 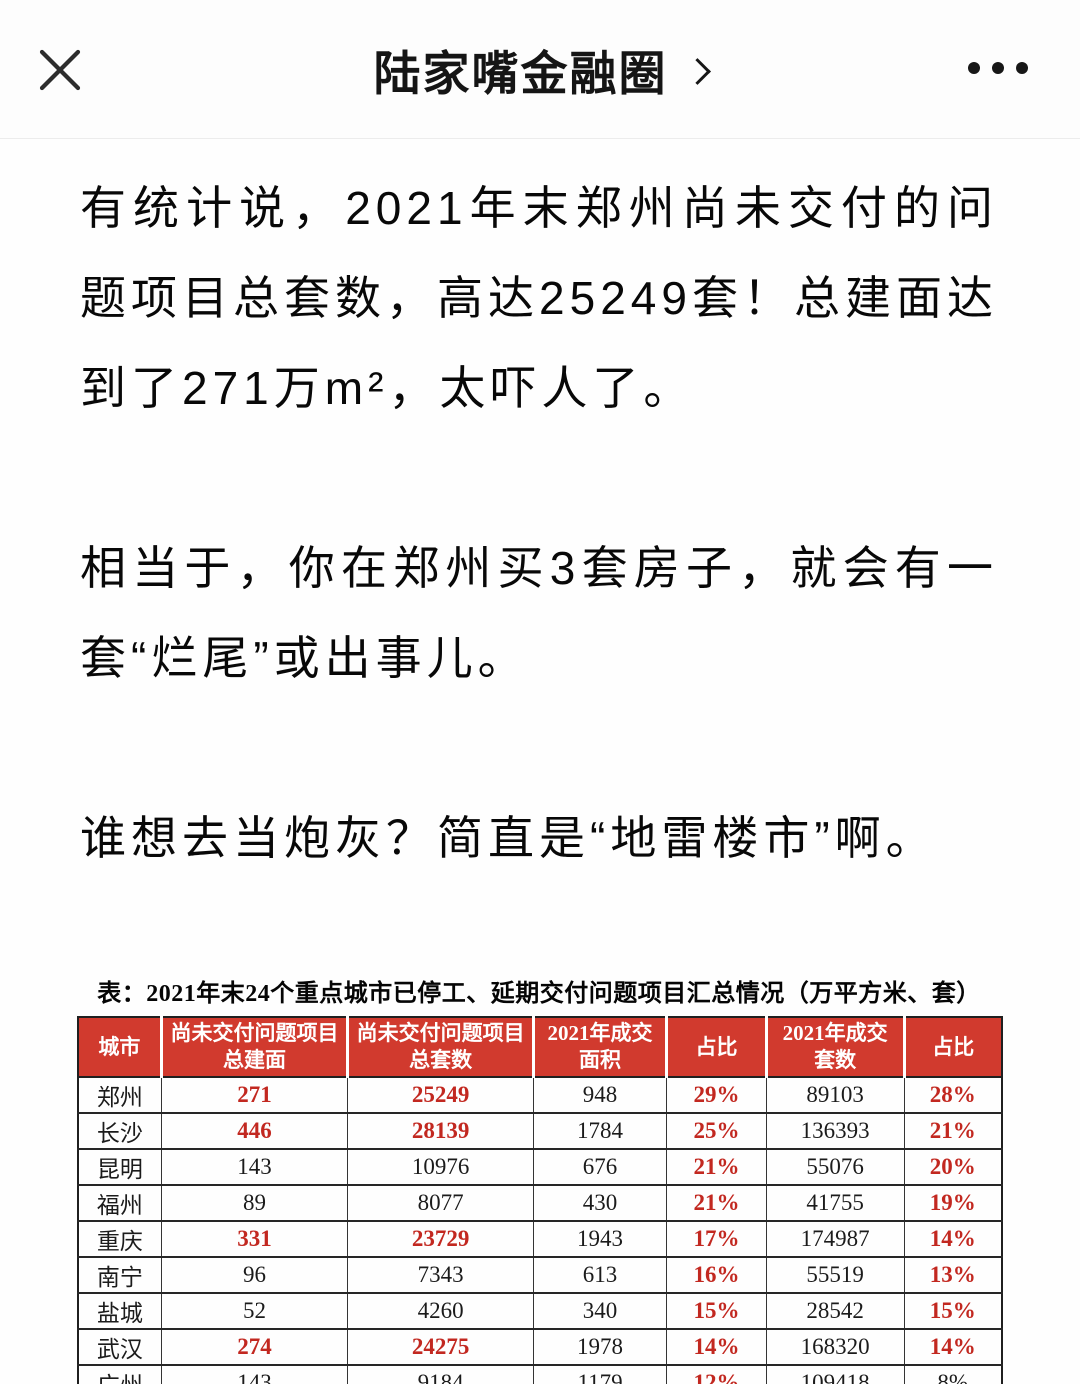 I want to click on table-row: 盐城 52 4260 340 15% 28542 15%, so click(x=540, y=1311).